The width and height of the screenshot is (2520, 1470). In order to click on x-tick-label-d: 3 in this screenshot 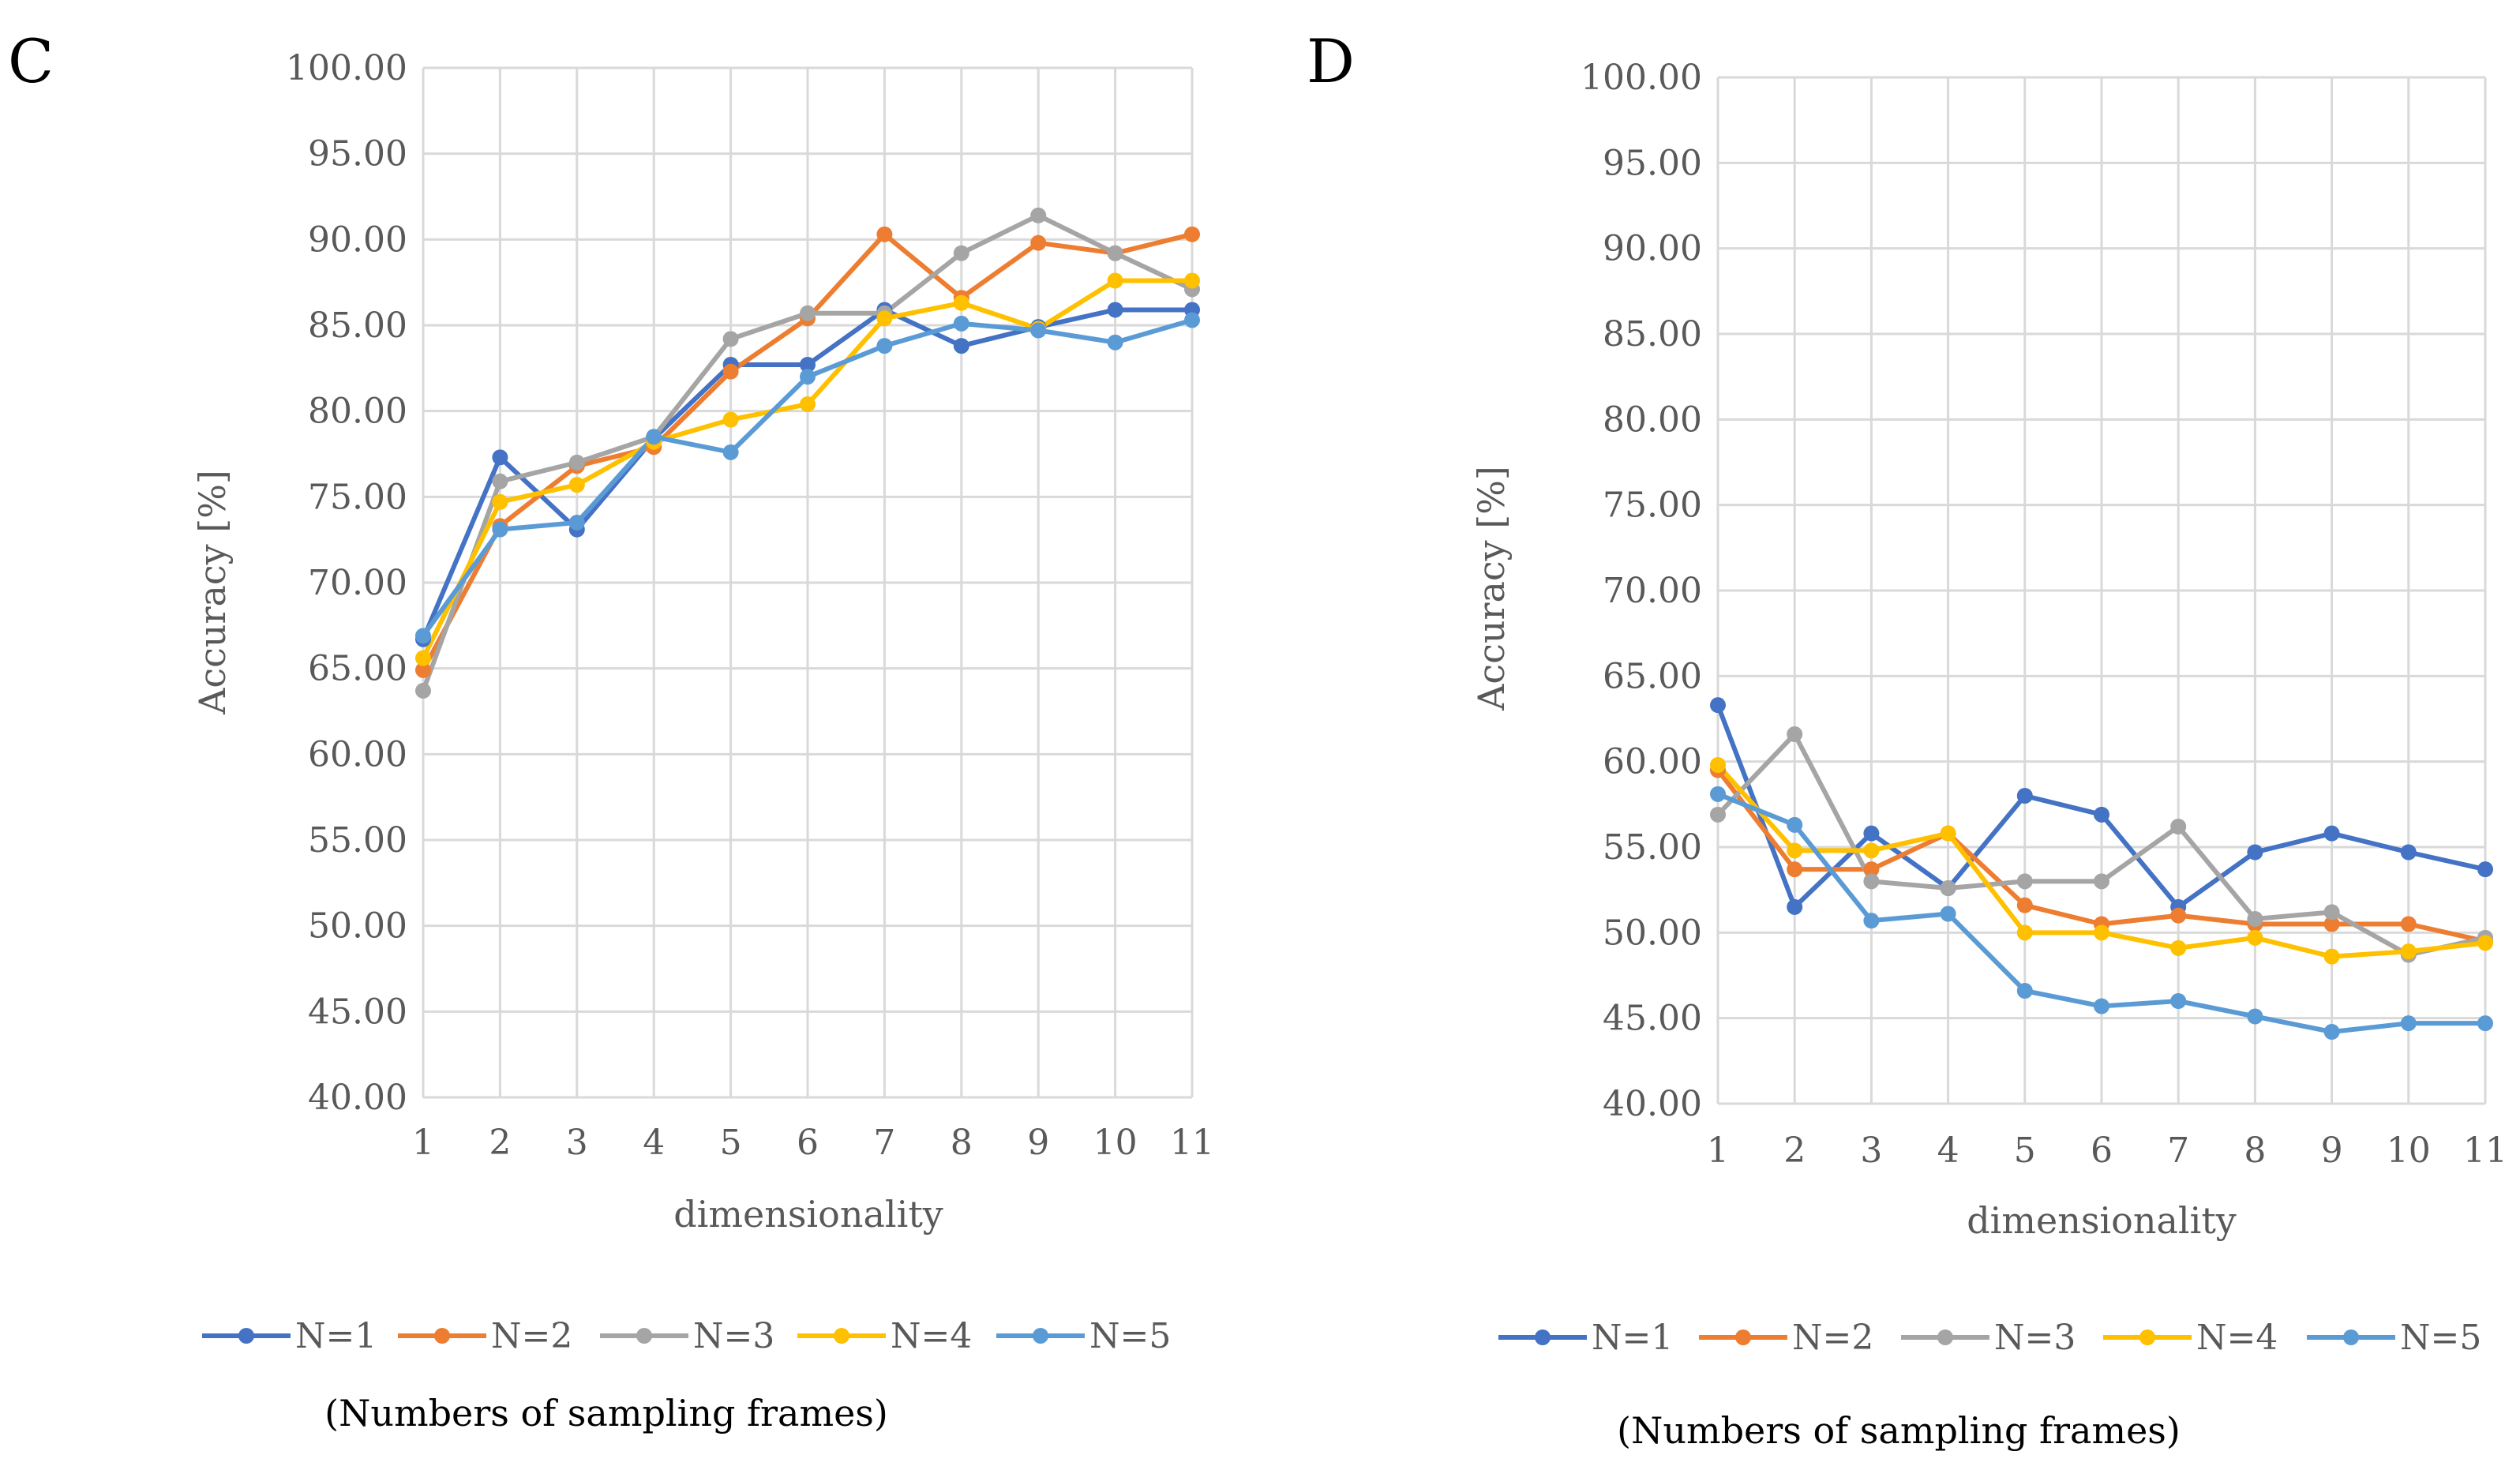, I will do `click(1871, 1151)`.